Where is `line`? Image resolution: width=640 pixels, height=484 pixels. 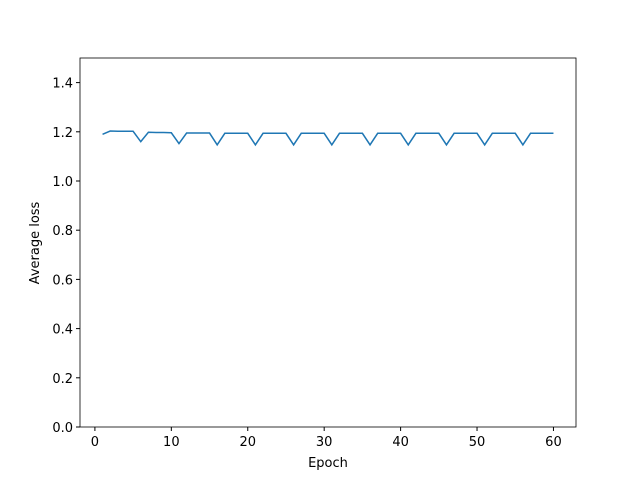 line is located at coordinates (328, 138).